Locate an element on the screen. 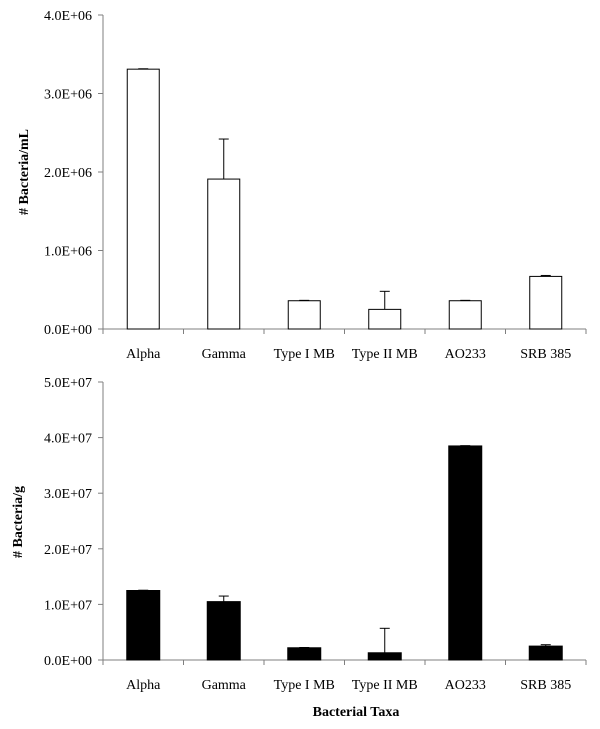 The image size is (600, 729). chart-top-category-label: Type II MB is located at coordinates (385, 354).